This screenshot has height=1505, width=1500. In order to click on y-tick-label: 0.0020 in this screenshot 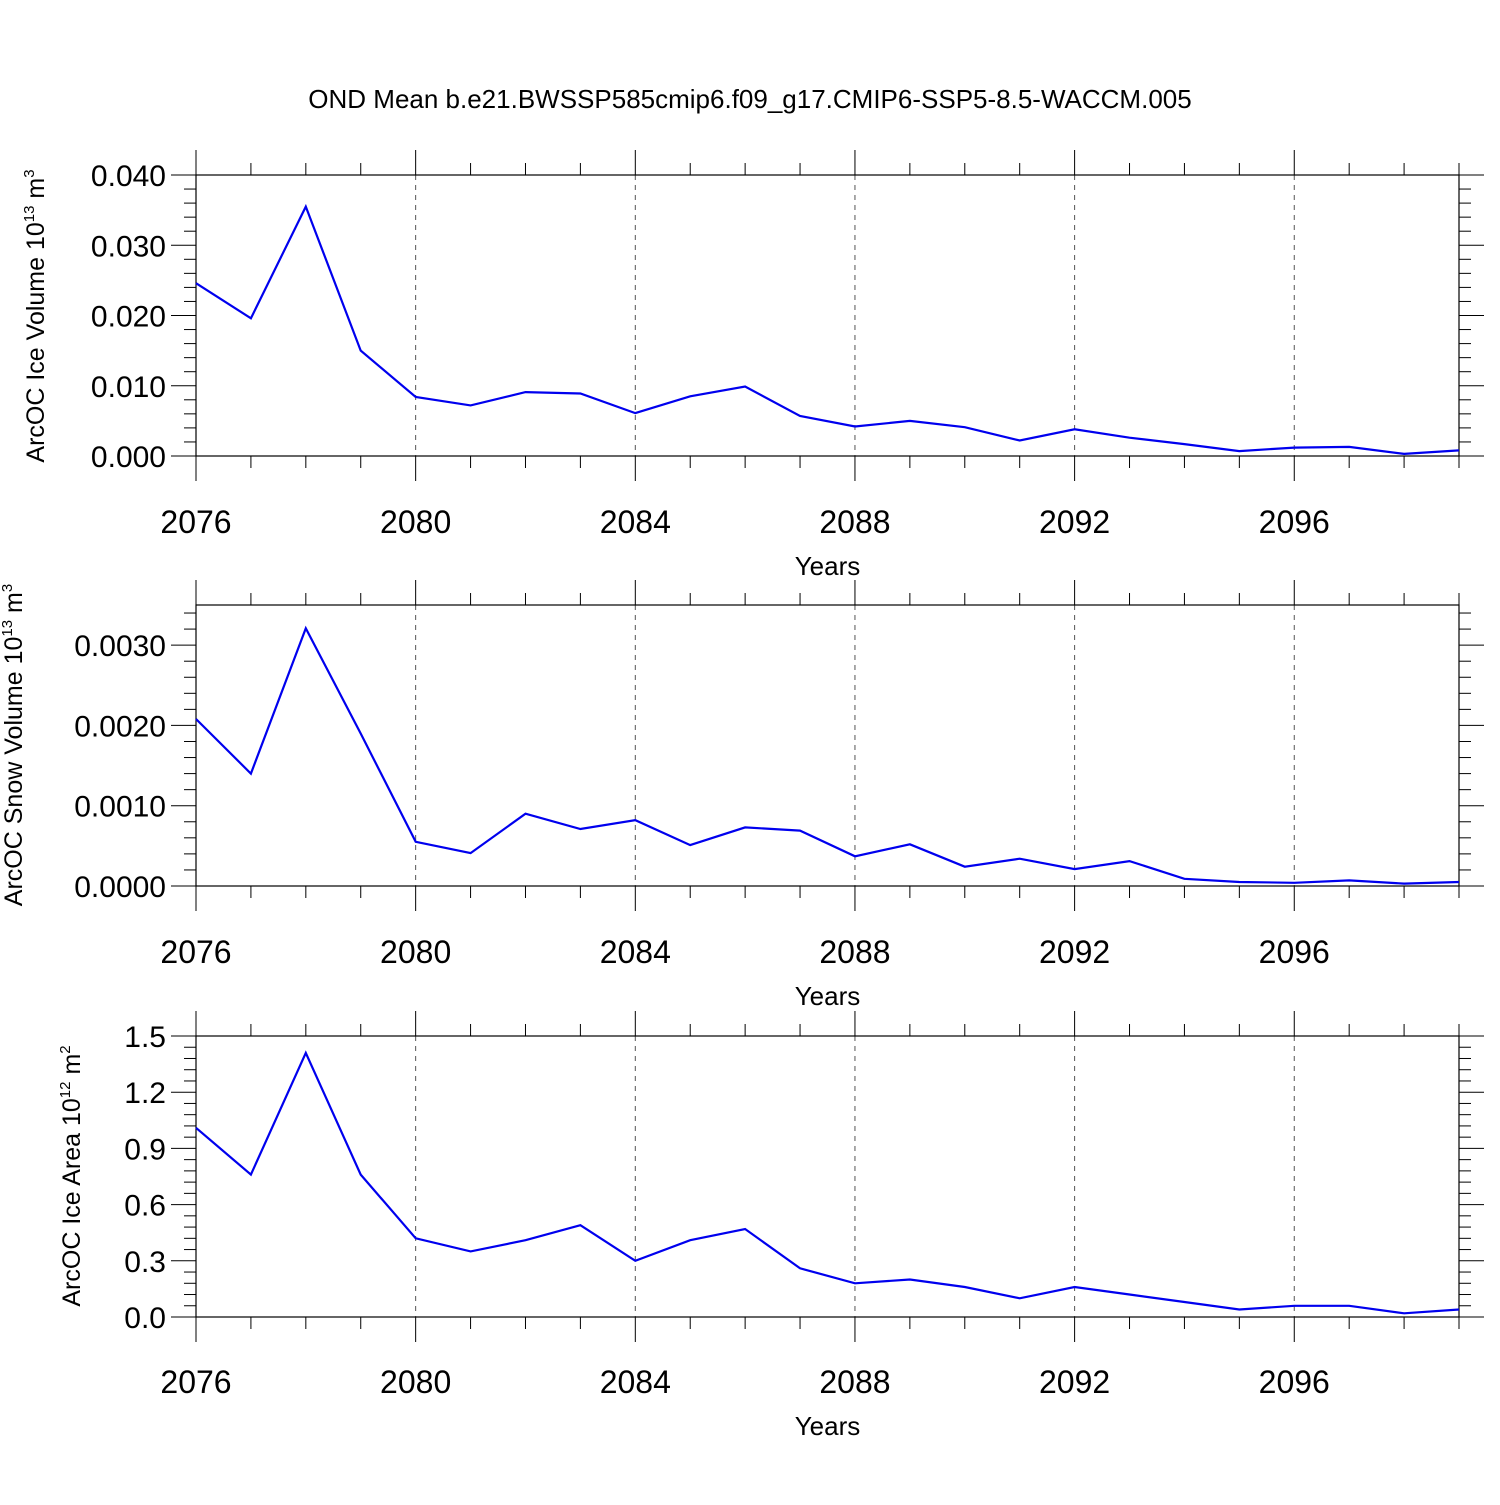, I will do `click(120, 726)`.